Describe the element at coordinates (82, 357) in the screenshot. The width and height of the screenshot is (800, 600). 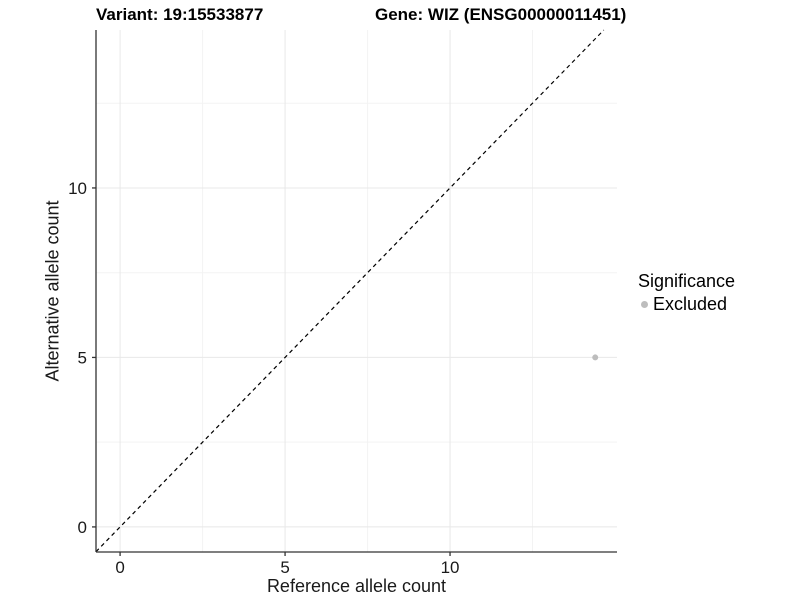
I see `y-tick-label: 5` at that location.